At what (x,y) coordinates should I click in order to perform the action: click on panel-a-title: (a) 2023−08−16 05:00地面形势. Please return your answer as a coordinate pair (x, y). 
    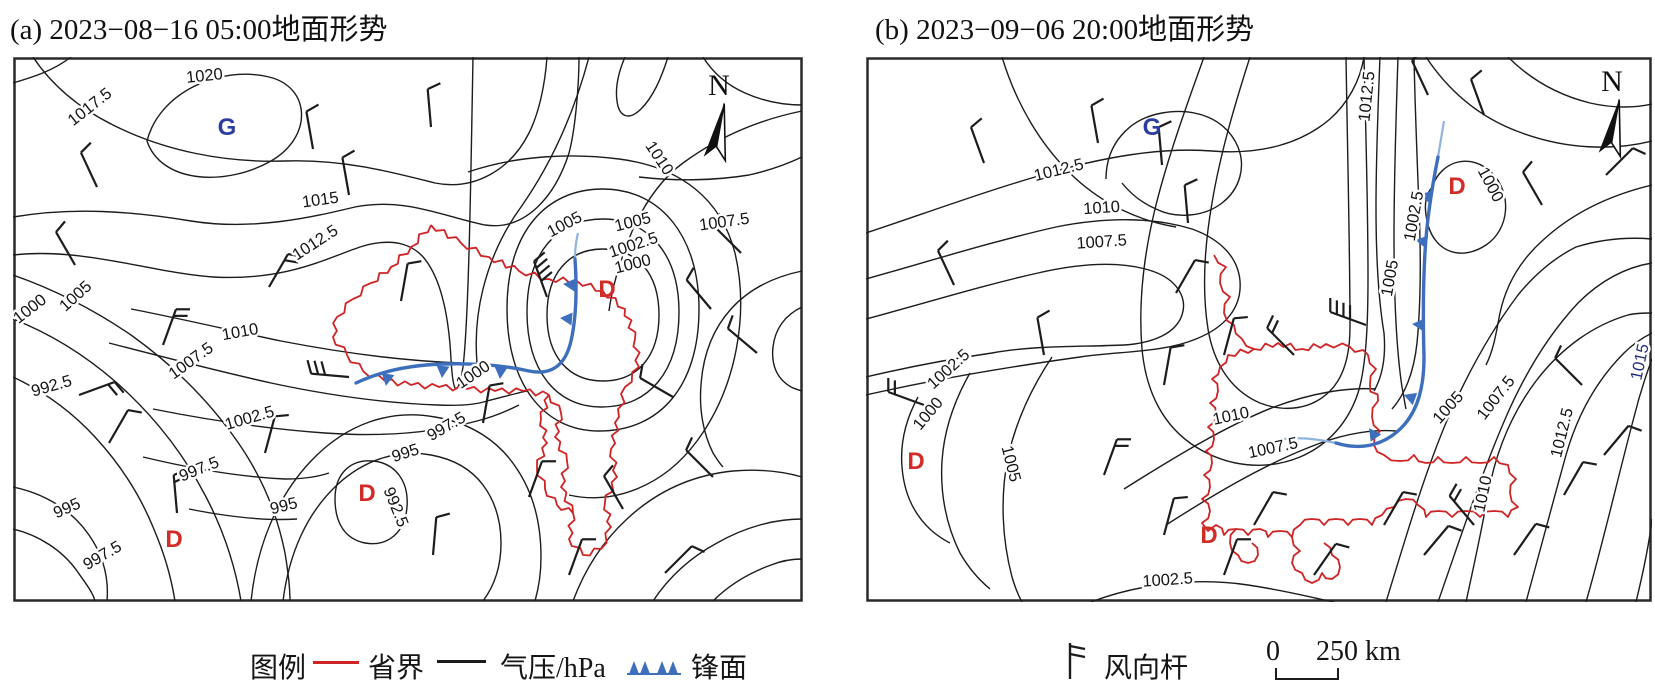
    Looking at the image, I should click on (199, 30).